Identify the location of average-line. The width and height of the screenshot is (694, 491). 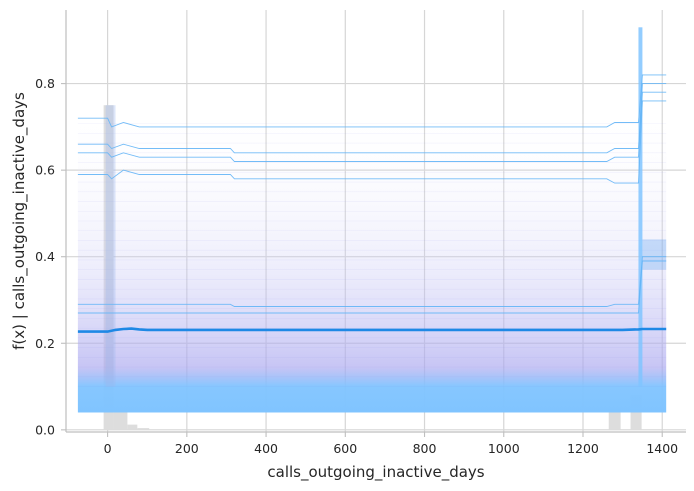
(372, 330).